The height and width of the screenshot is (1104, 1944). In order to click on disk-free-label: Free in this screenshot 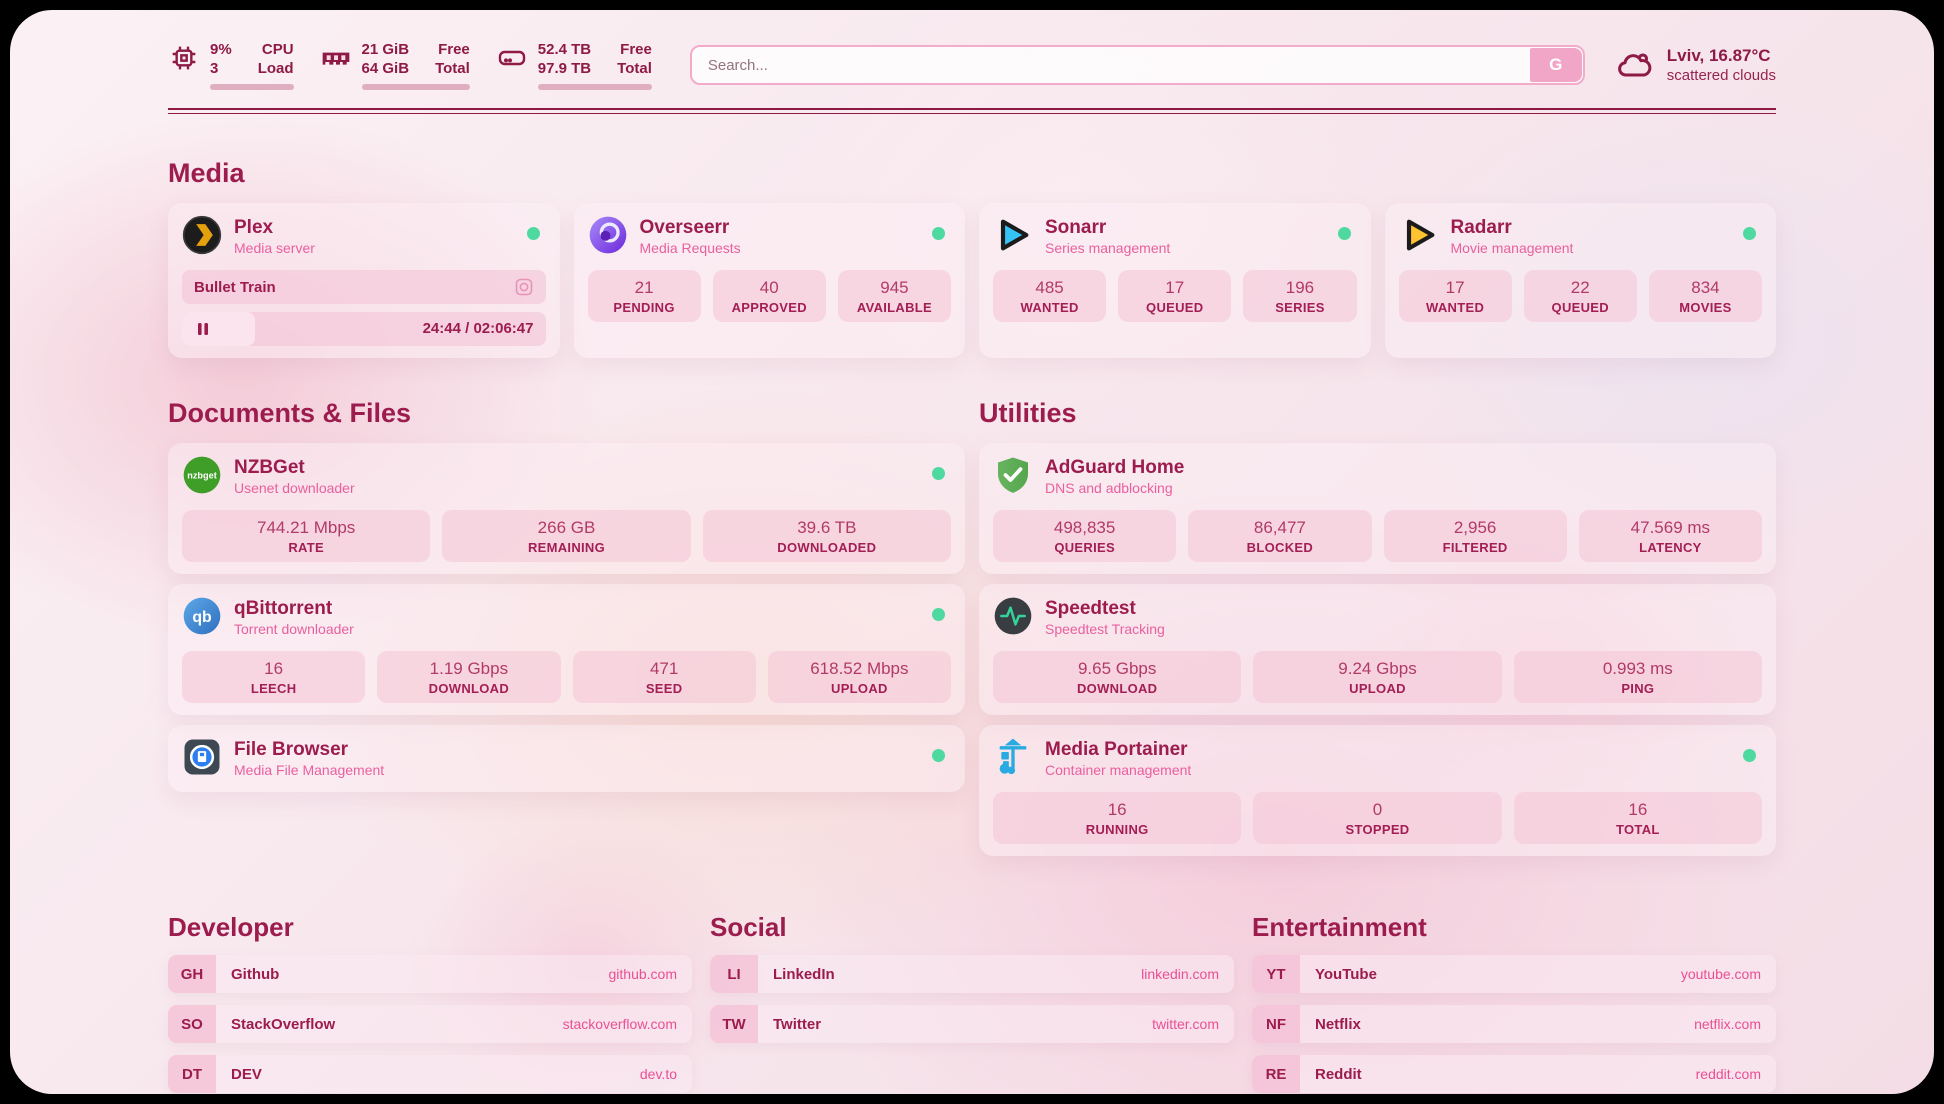, I will do `click(636, 49)`.